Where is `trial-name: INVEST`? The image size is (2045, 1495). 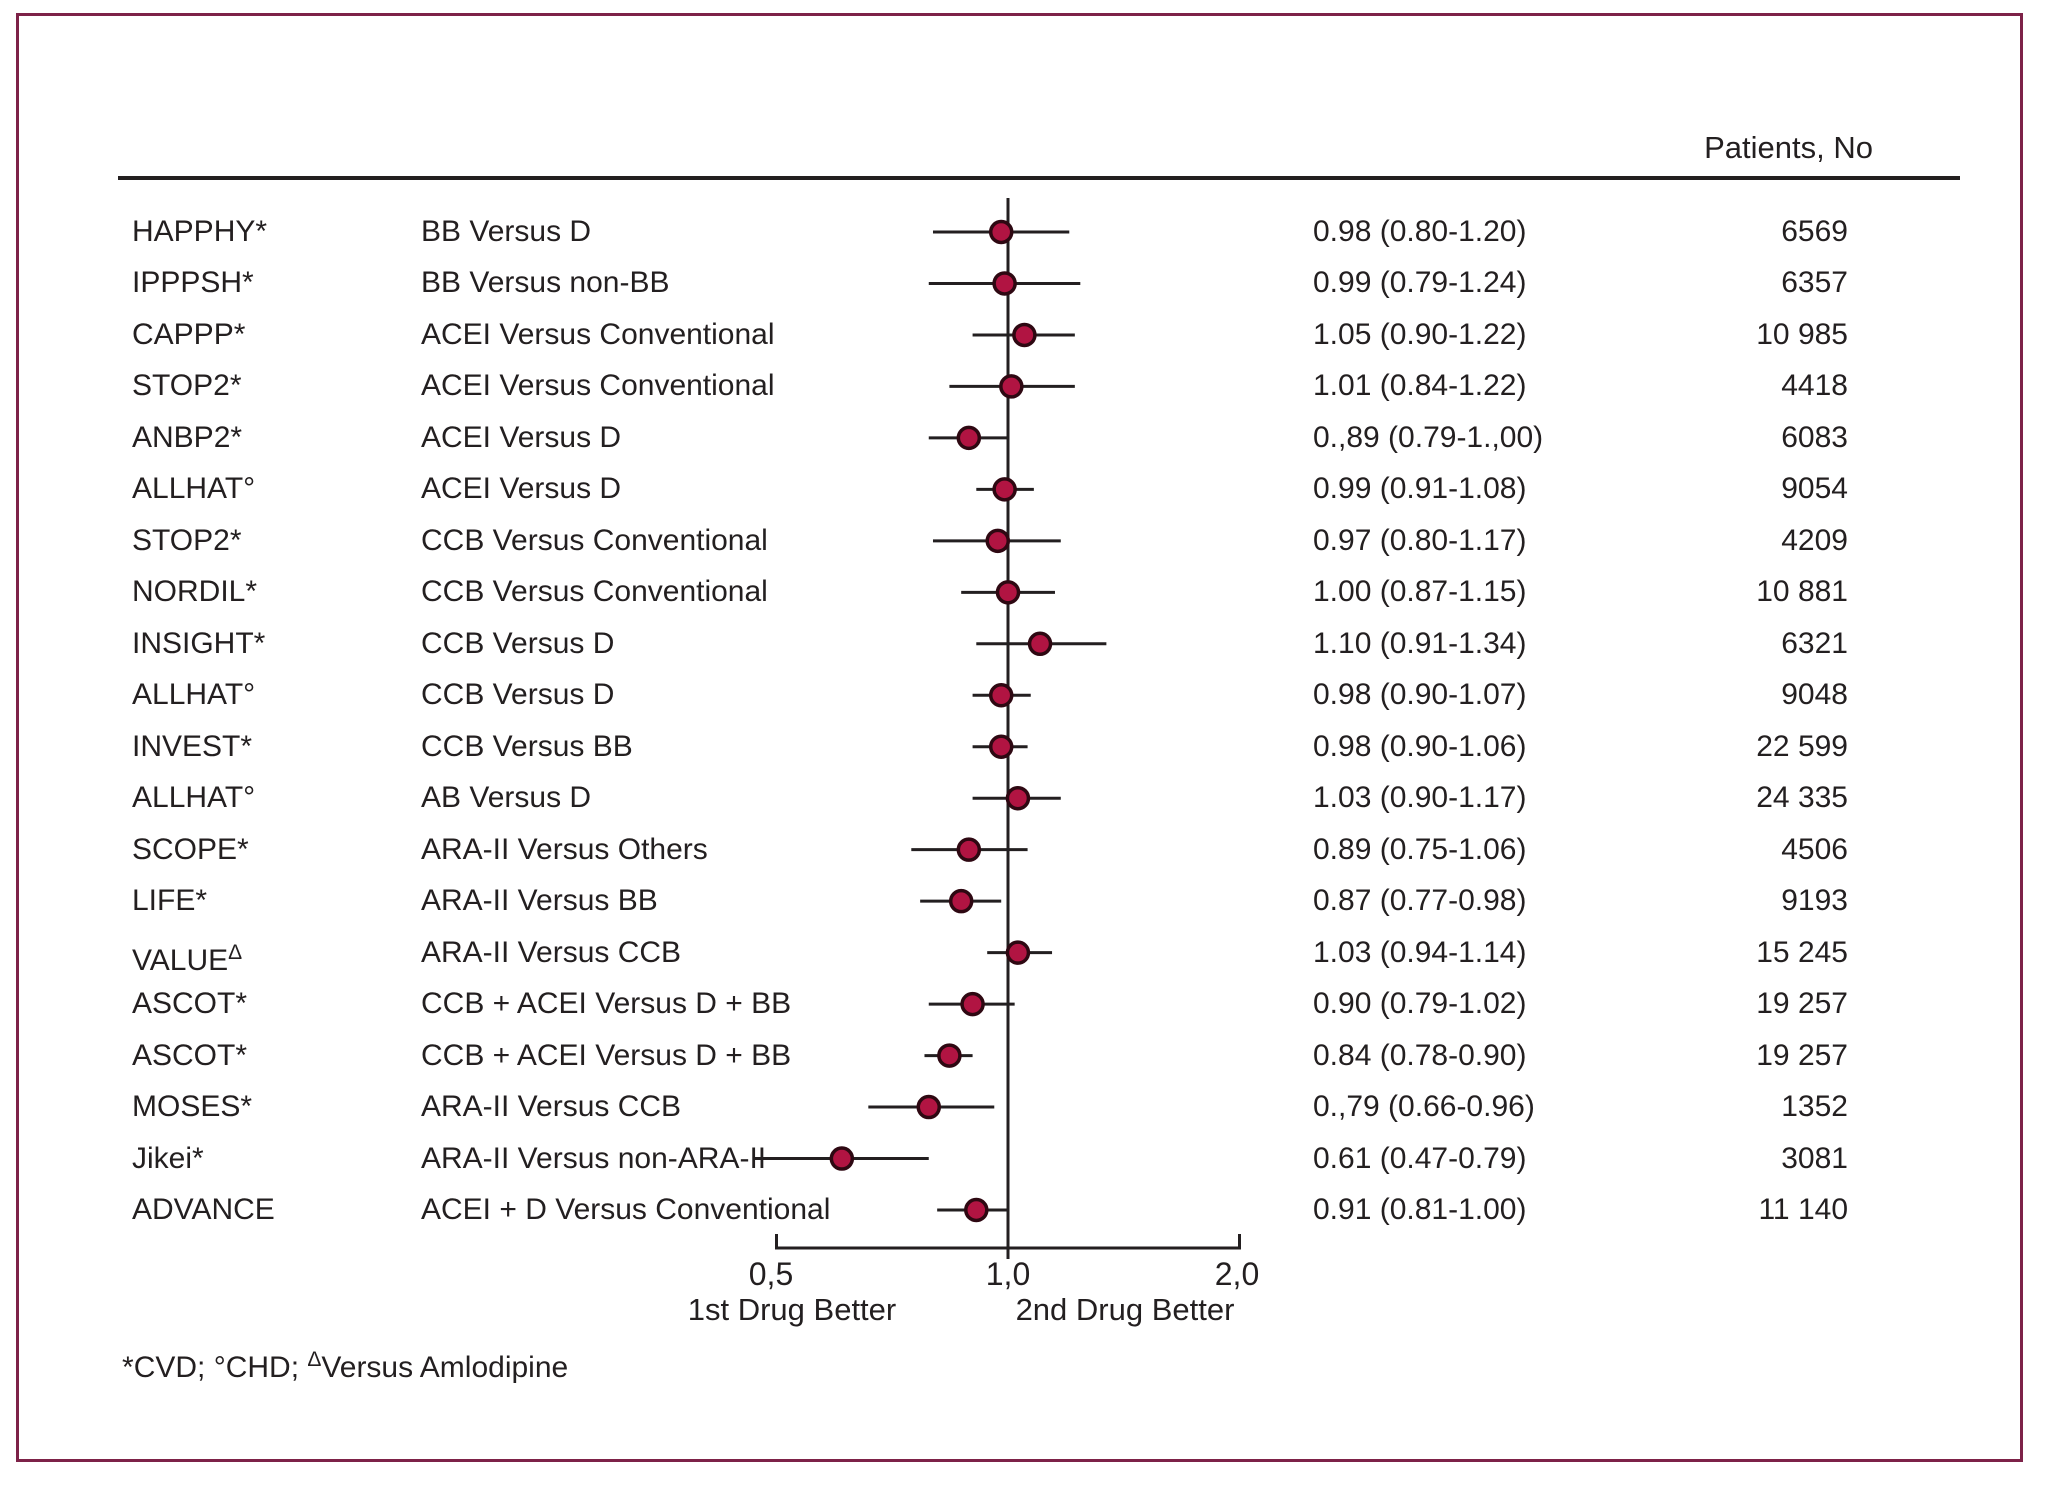
trial-name: INVEST is located at coordinates (186, 746).